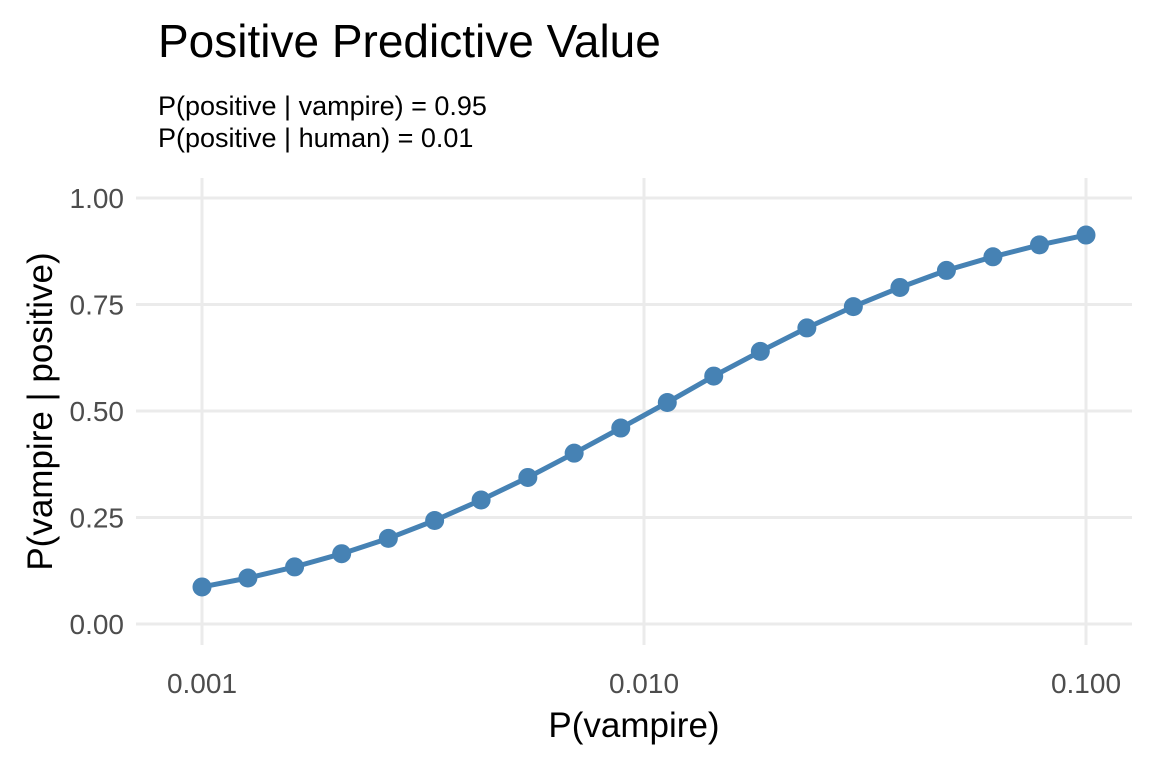  Describe the element at coordinates (97, 518) in the screenshot. I see `y-tick-label: 0.25` at that location.